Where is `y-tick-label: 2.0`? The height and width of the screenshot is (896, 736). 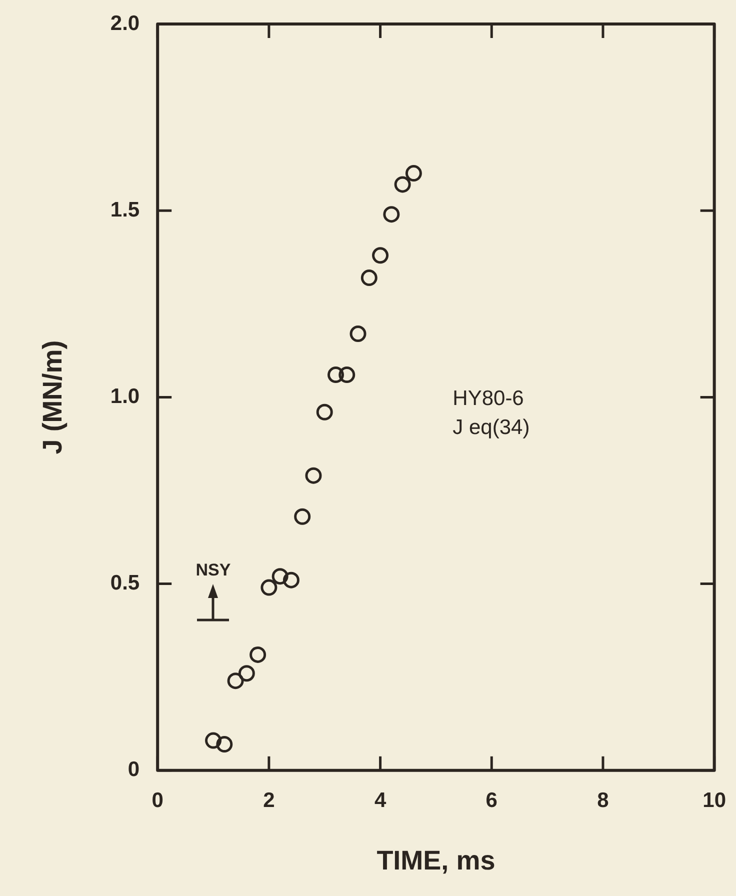 y-tick-label: 2.0 is located at coordinates (125, 23).